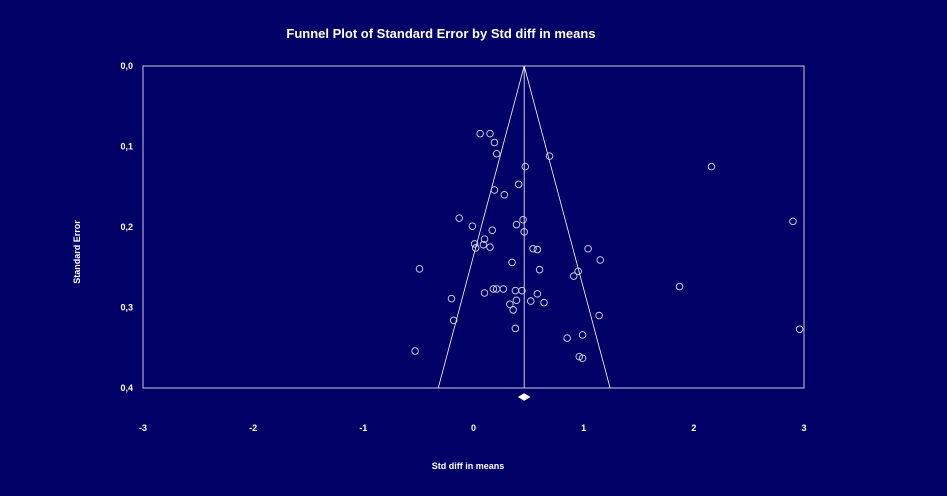 Image resolution: width=947 pixels, height=496 pixels. Describe the element at coordinates (524, 397) in the screenshot. I see `summary-diamond` at that location.